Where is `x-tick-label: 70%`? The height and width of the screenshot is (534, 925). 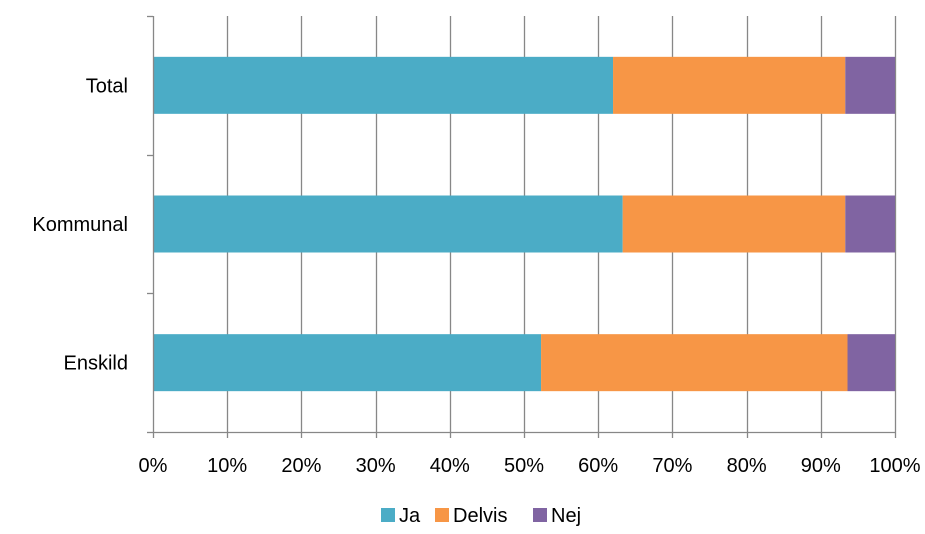
x-tick-label: 70% is located at coordinates (672, 466).